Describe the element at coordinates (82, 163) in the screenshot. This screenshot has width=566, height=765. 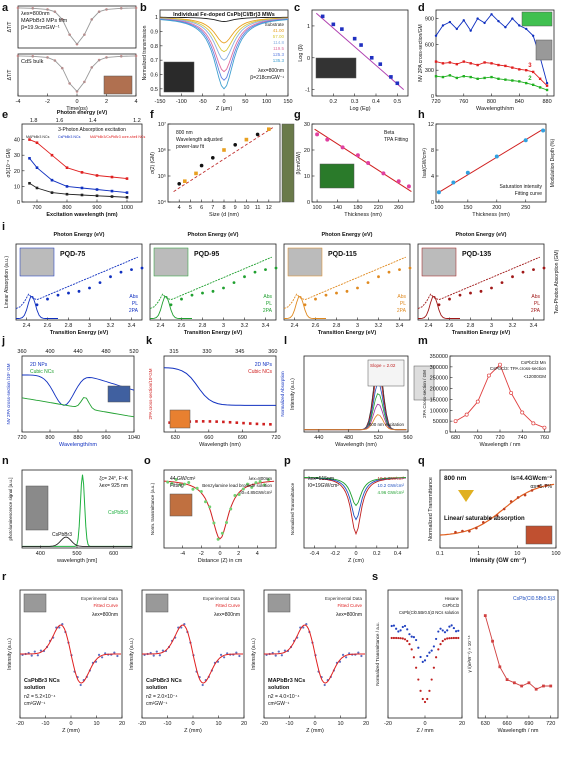
I see `panel-e-frame` at that location.